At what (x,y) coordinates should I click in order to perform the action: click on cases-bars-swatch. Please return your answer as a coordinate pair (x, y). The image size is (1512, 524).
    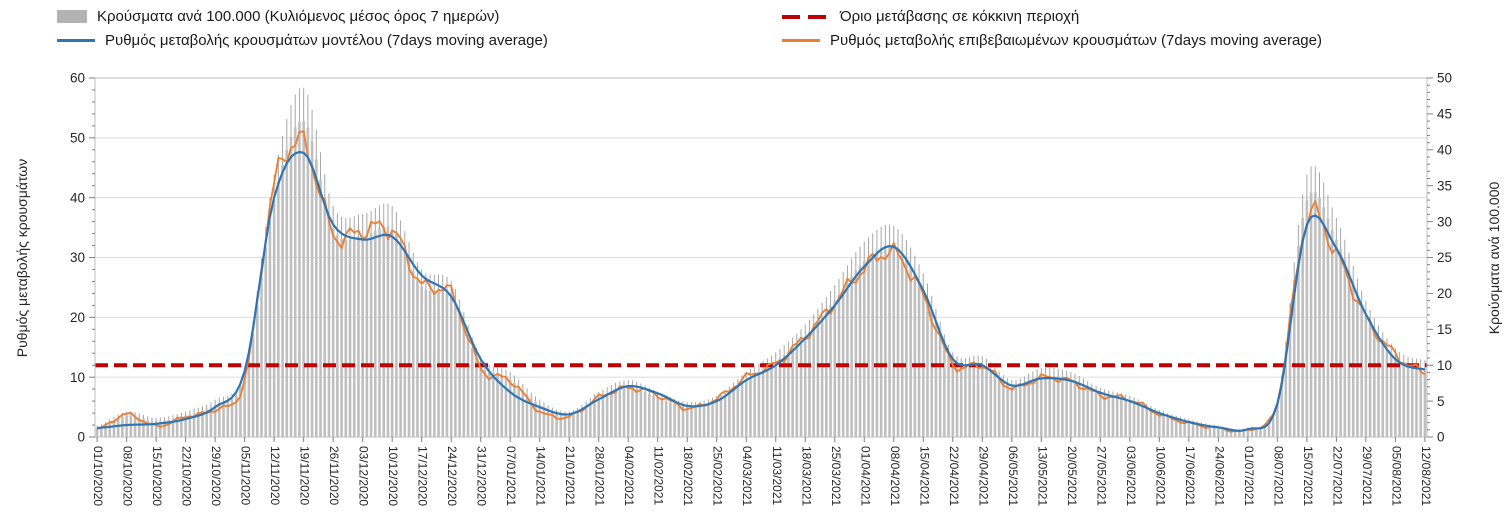
    Looking at the image, I should click on (72, 16).